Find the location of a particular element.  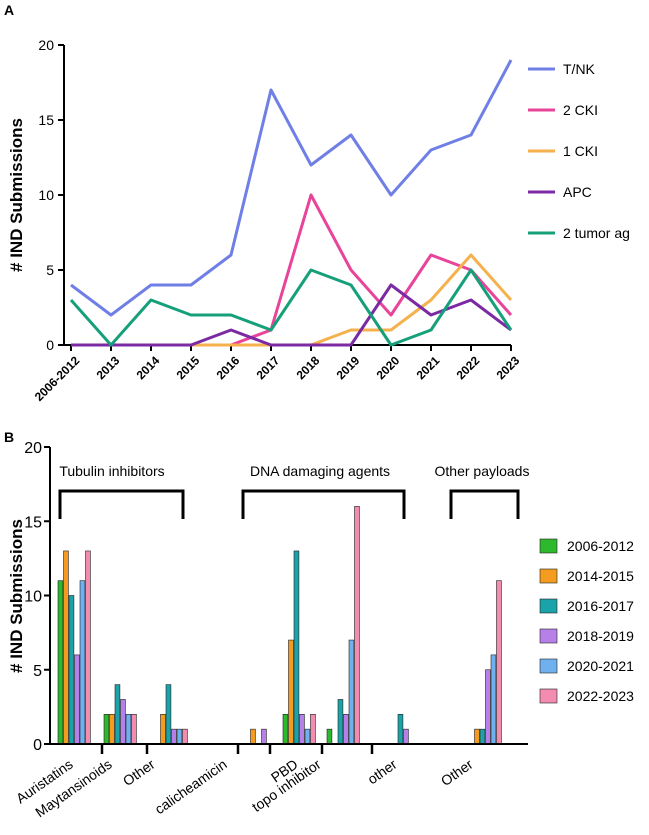

legend-label-b: 2020-2021 is located at coordinates (600, 666).